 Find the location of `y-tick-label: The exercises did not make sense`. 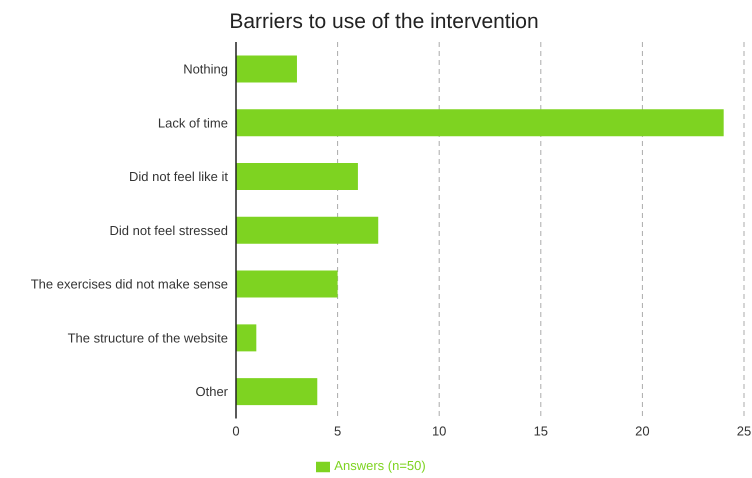

y-tick-label: The exercises did not make sense is located at coordinates (129, 284).